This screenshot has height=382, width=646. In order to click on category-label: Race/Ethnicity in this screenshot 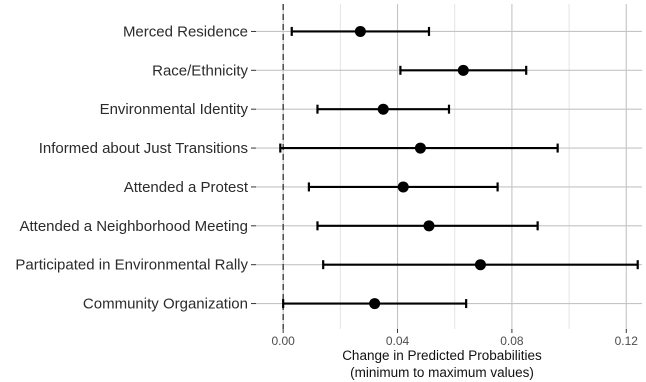, I will do `click(200, 70)`.